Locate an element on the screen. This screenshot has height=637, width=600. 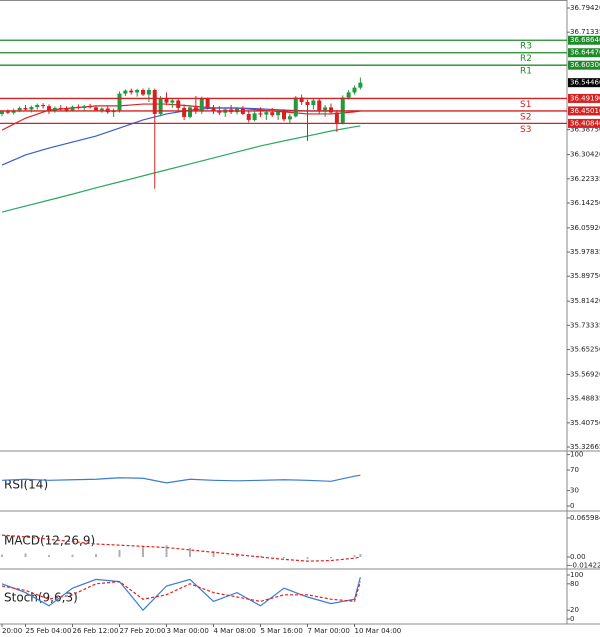
y-tick-label: 35.40750 is located at coordinates (585, 423).